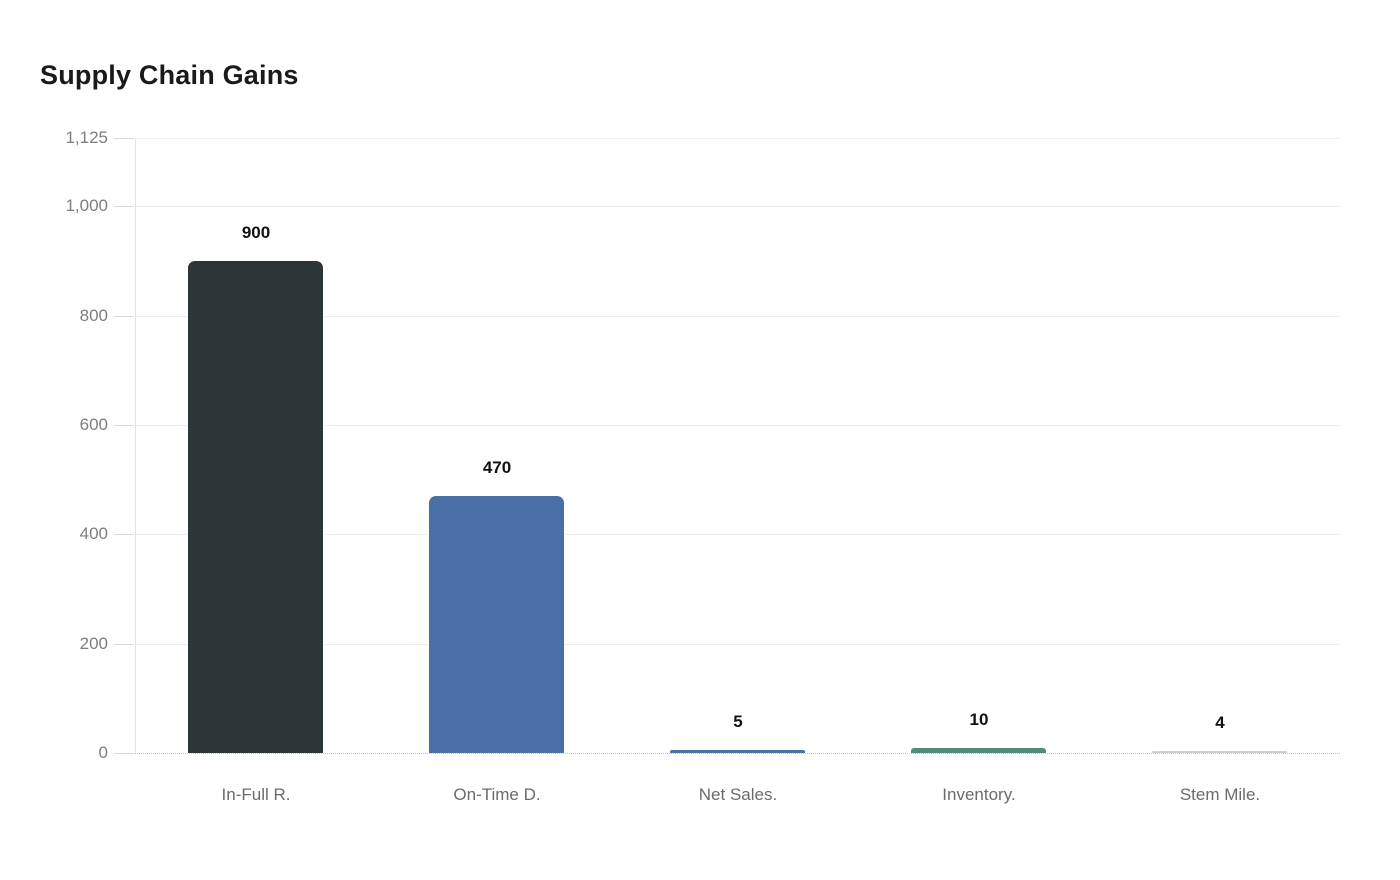  I want to click on y-axis-tick-label: 400, so click(93, 533).